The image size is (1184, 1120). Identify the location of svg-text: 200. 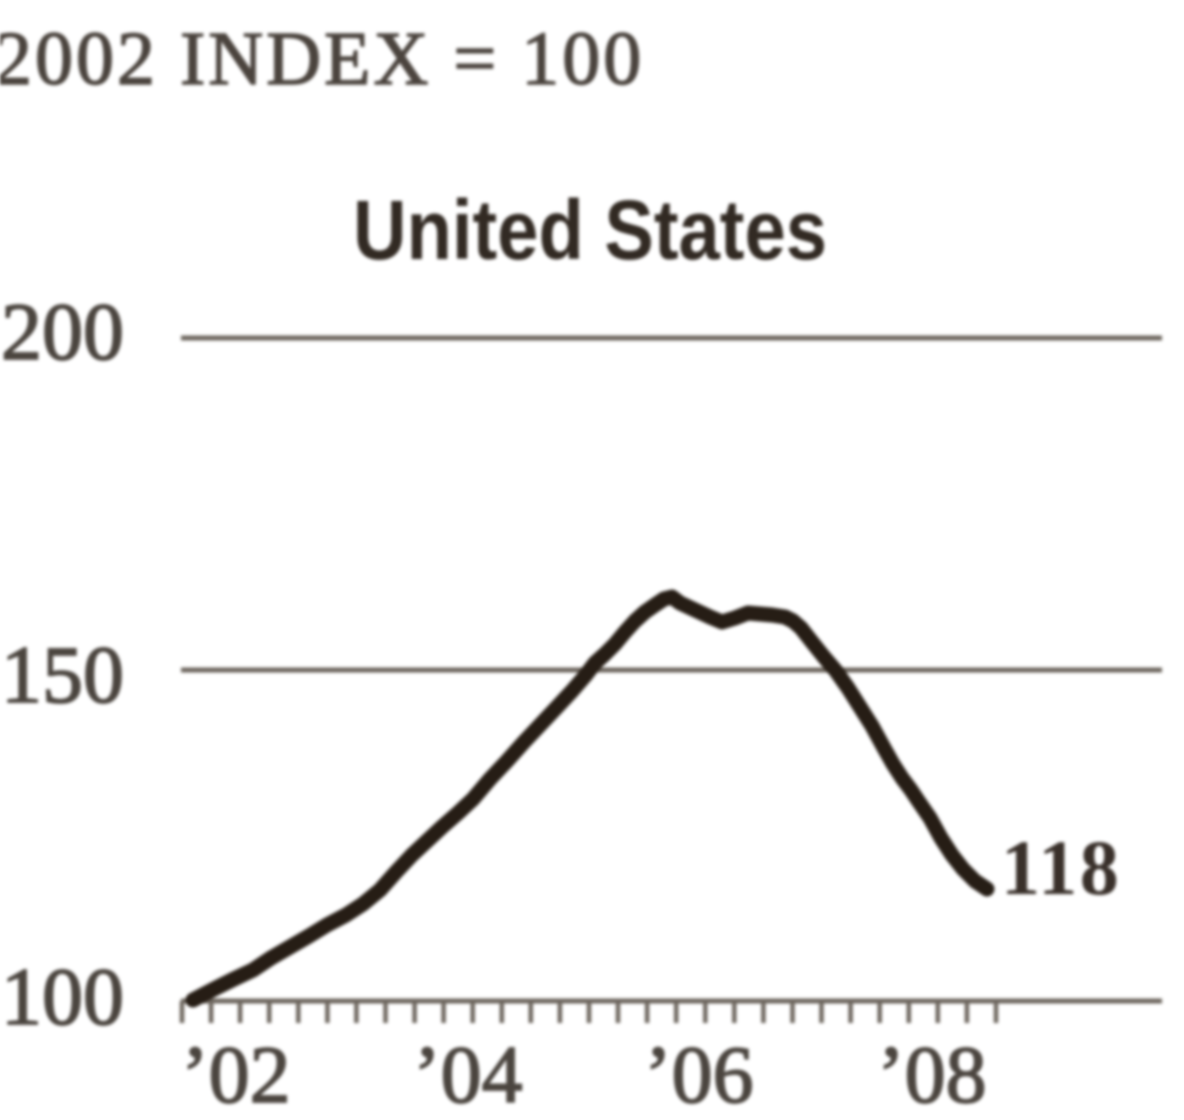
(62, 331).